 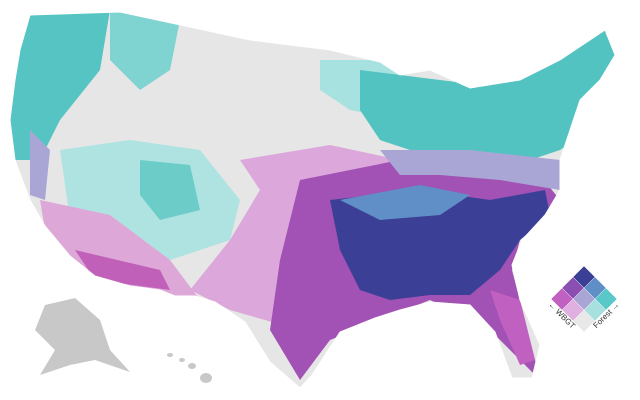 I want to click on alaska, so click(x=82, y=336).